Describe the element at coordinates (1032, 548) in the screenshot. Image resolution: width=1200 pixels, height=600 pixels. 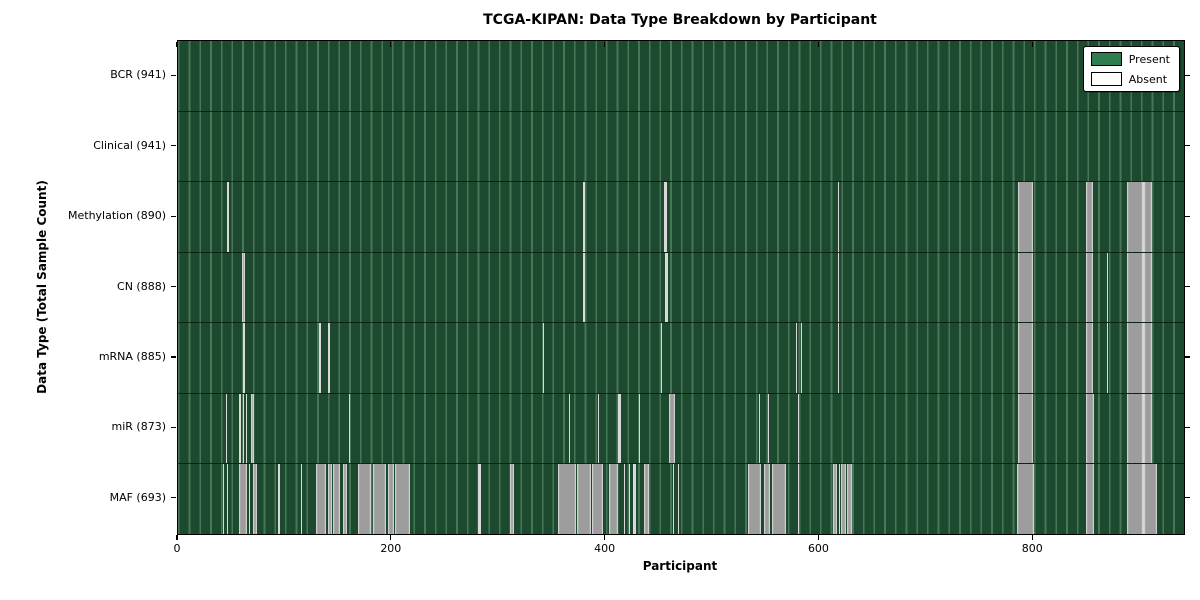
I see `x-tick-label: 800` at that location.